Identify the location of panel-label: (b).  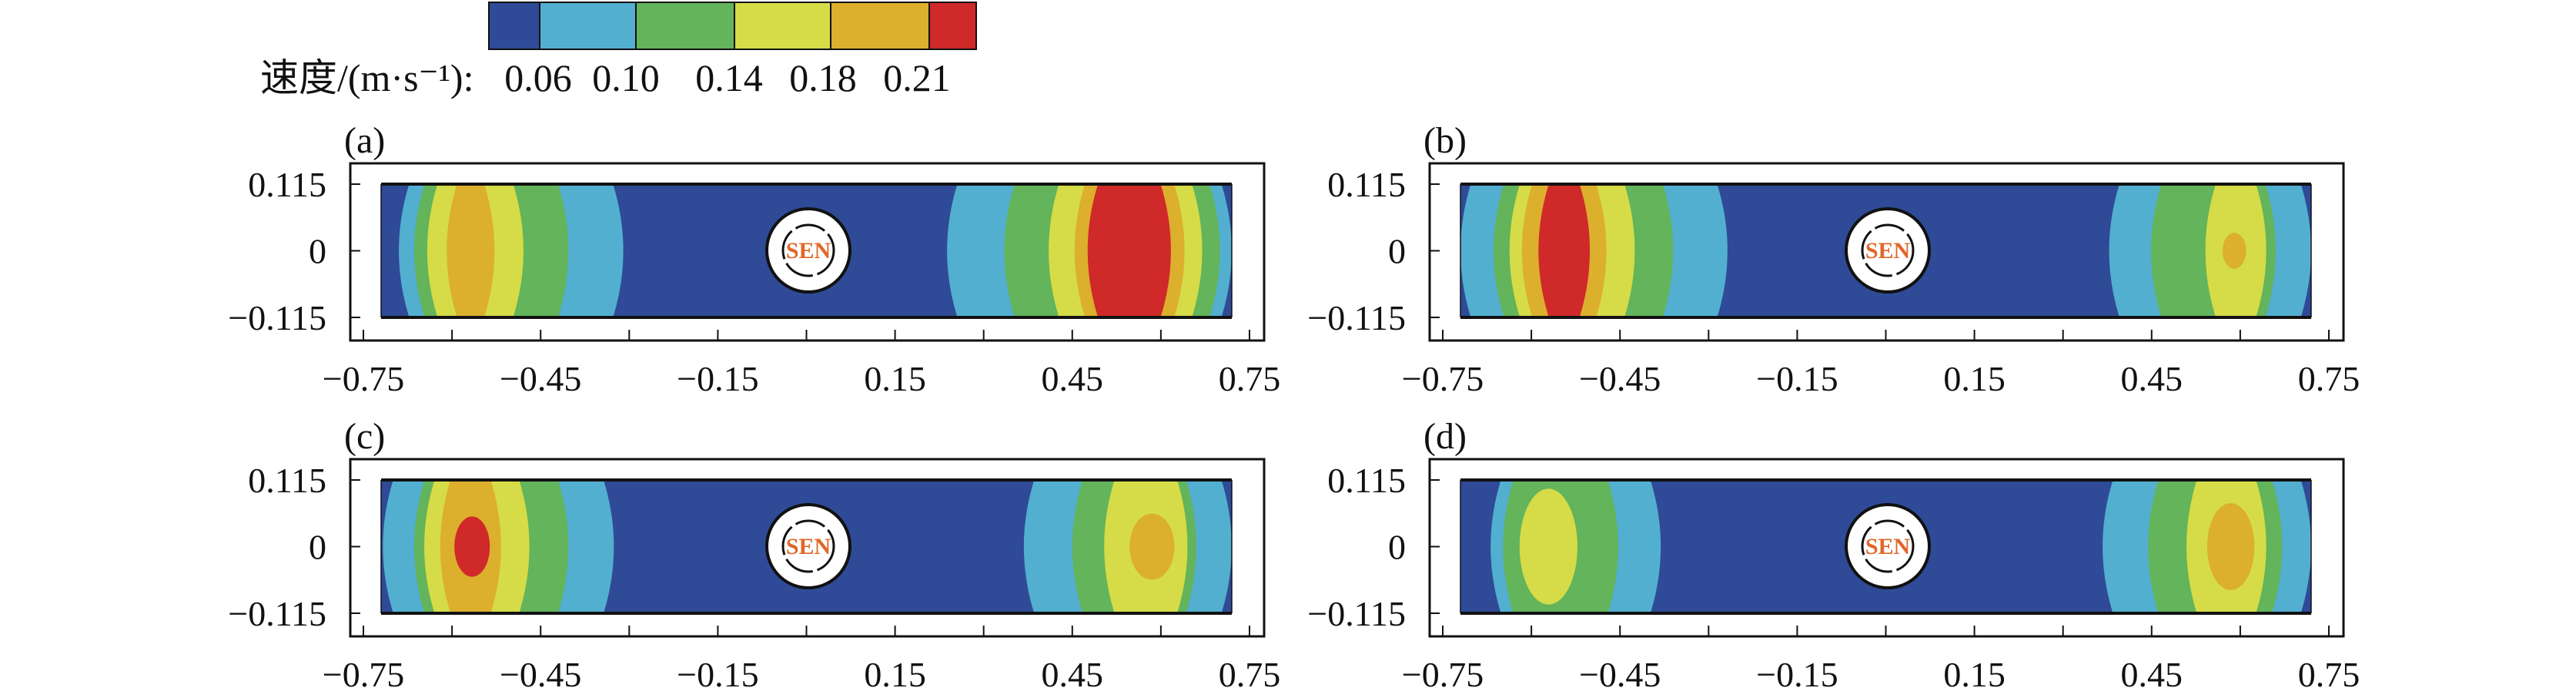
(1445, 141).